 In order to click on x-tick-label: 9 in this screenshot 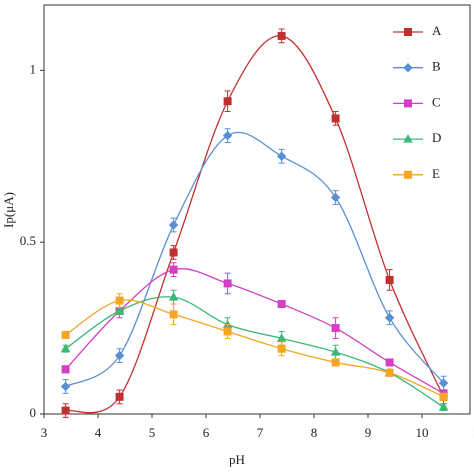, I will do `click(368, 432)`.